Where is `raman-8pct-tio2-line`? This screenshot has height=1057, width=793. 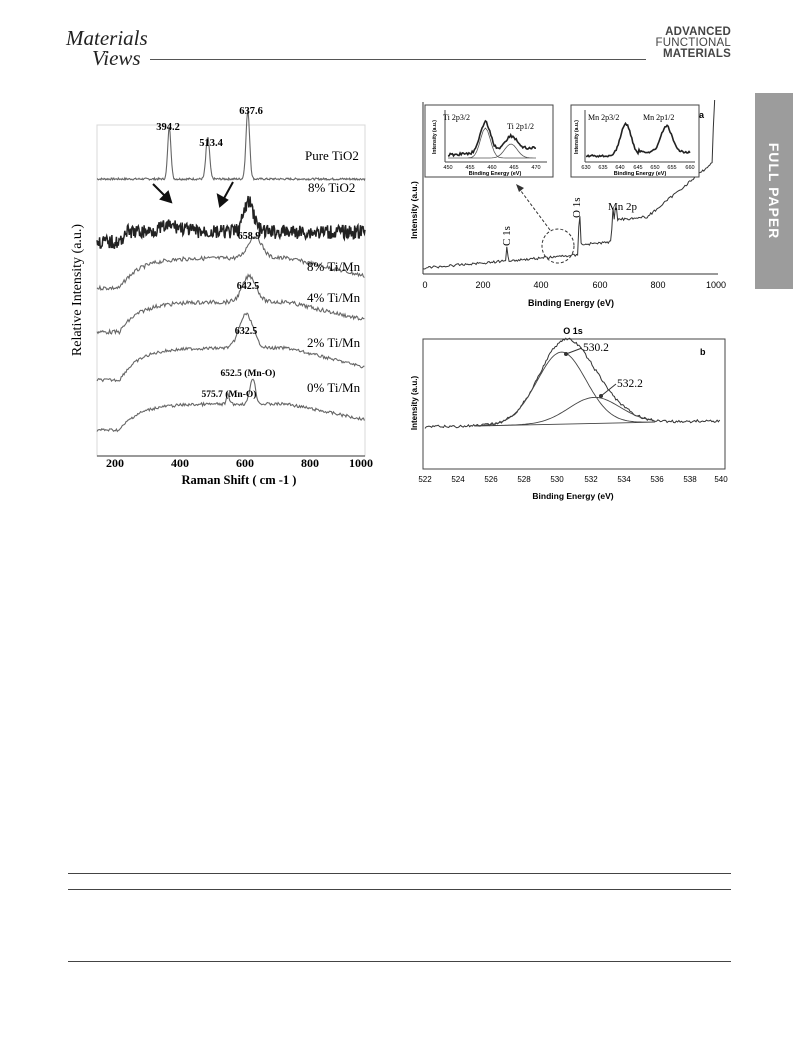
raman-8pct-tio2-line is located at coordinates (231, 222).